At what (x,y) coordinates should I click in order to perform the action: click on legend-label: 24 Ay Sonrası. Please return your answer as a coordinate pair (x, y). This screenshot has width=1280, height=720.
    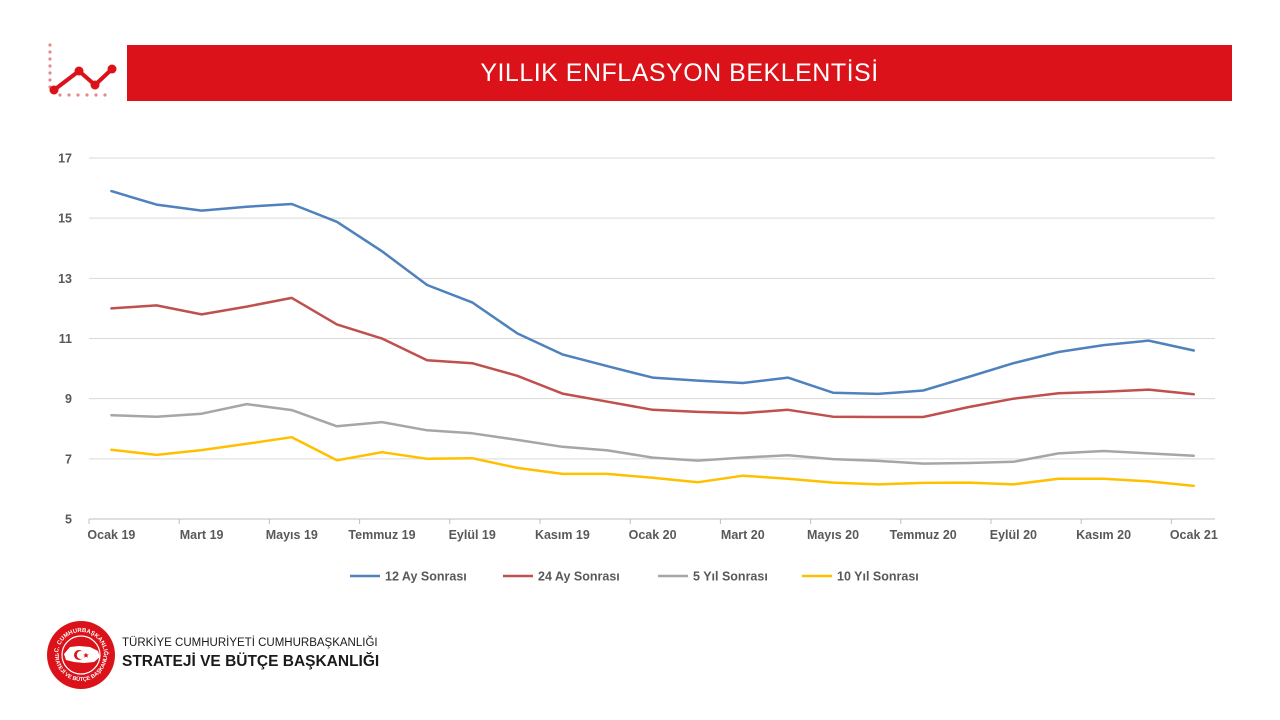
    Looking at the image, I should click on (579, 577).